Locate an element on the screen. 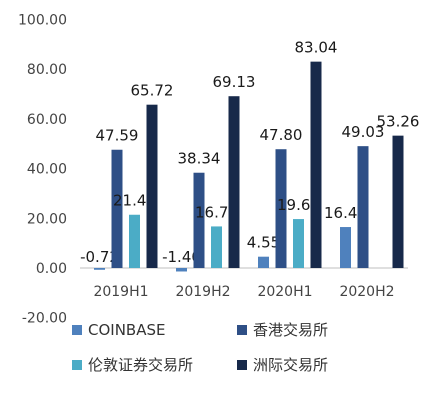  legend-label: 伦敦证券交易所 is located at coordinates (140, 365).